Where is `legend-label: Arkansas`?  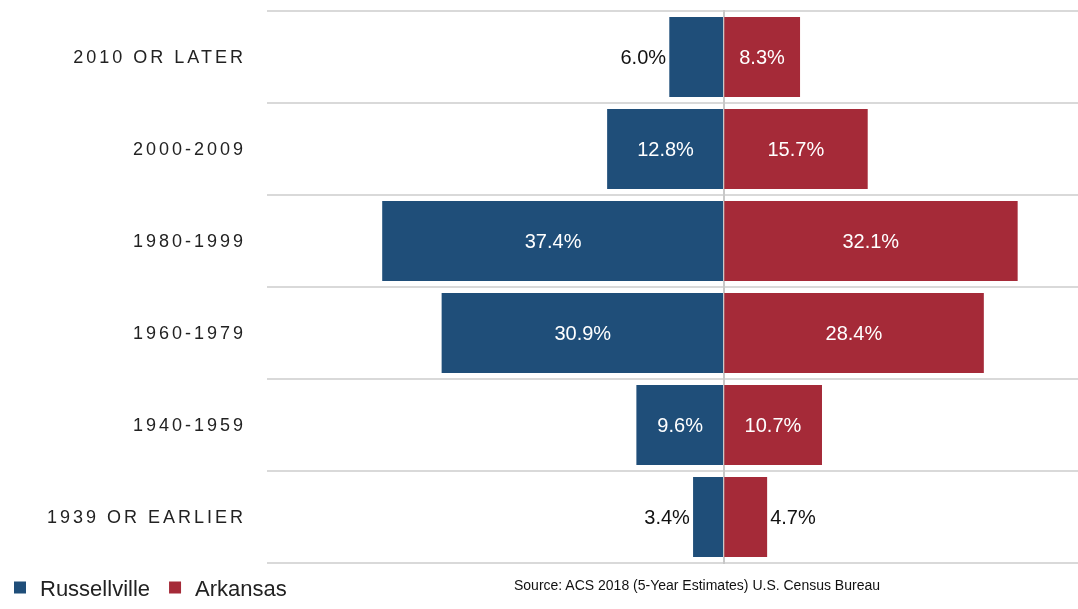 legend-label: Arkansas is located at coordinates (241, 589).